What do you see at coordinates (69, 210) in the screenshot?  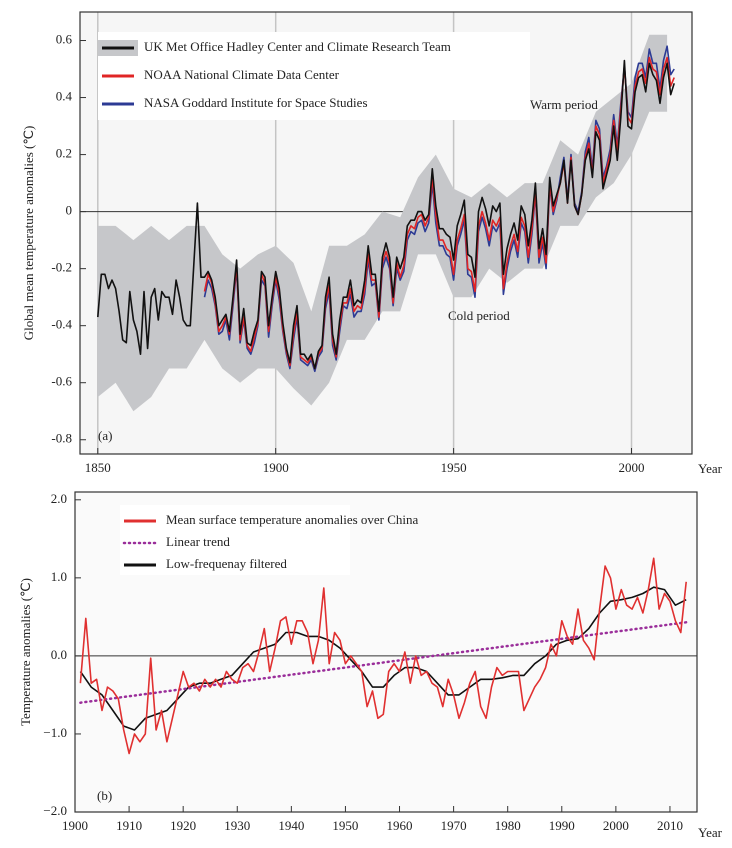 I see `y-tick-label: 0` at bounding box center [69, 210].